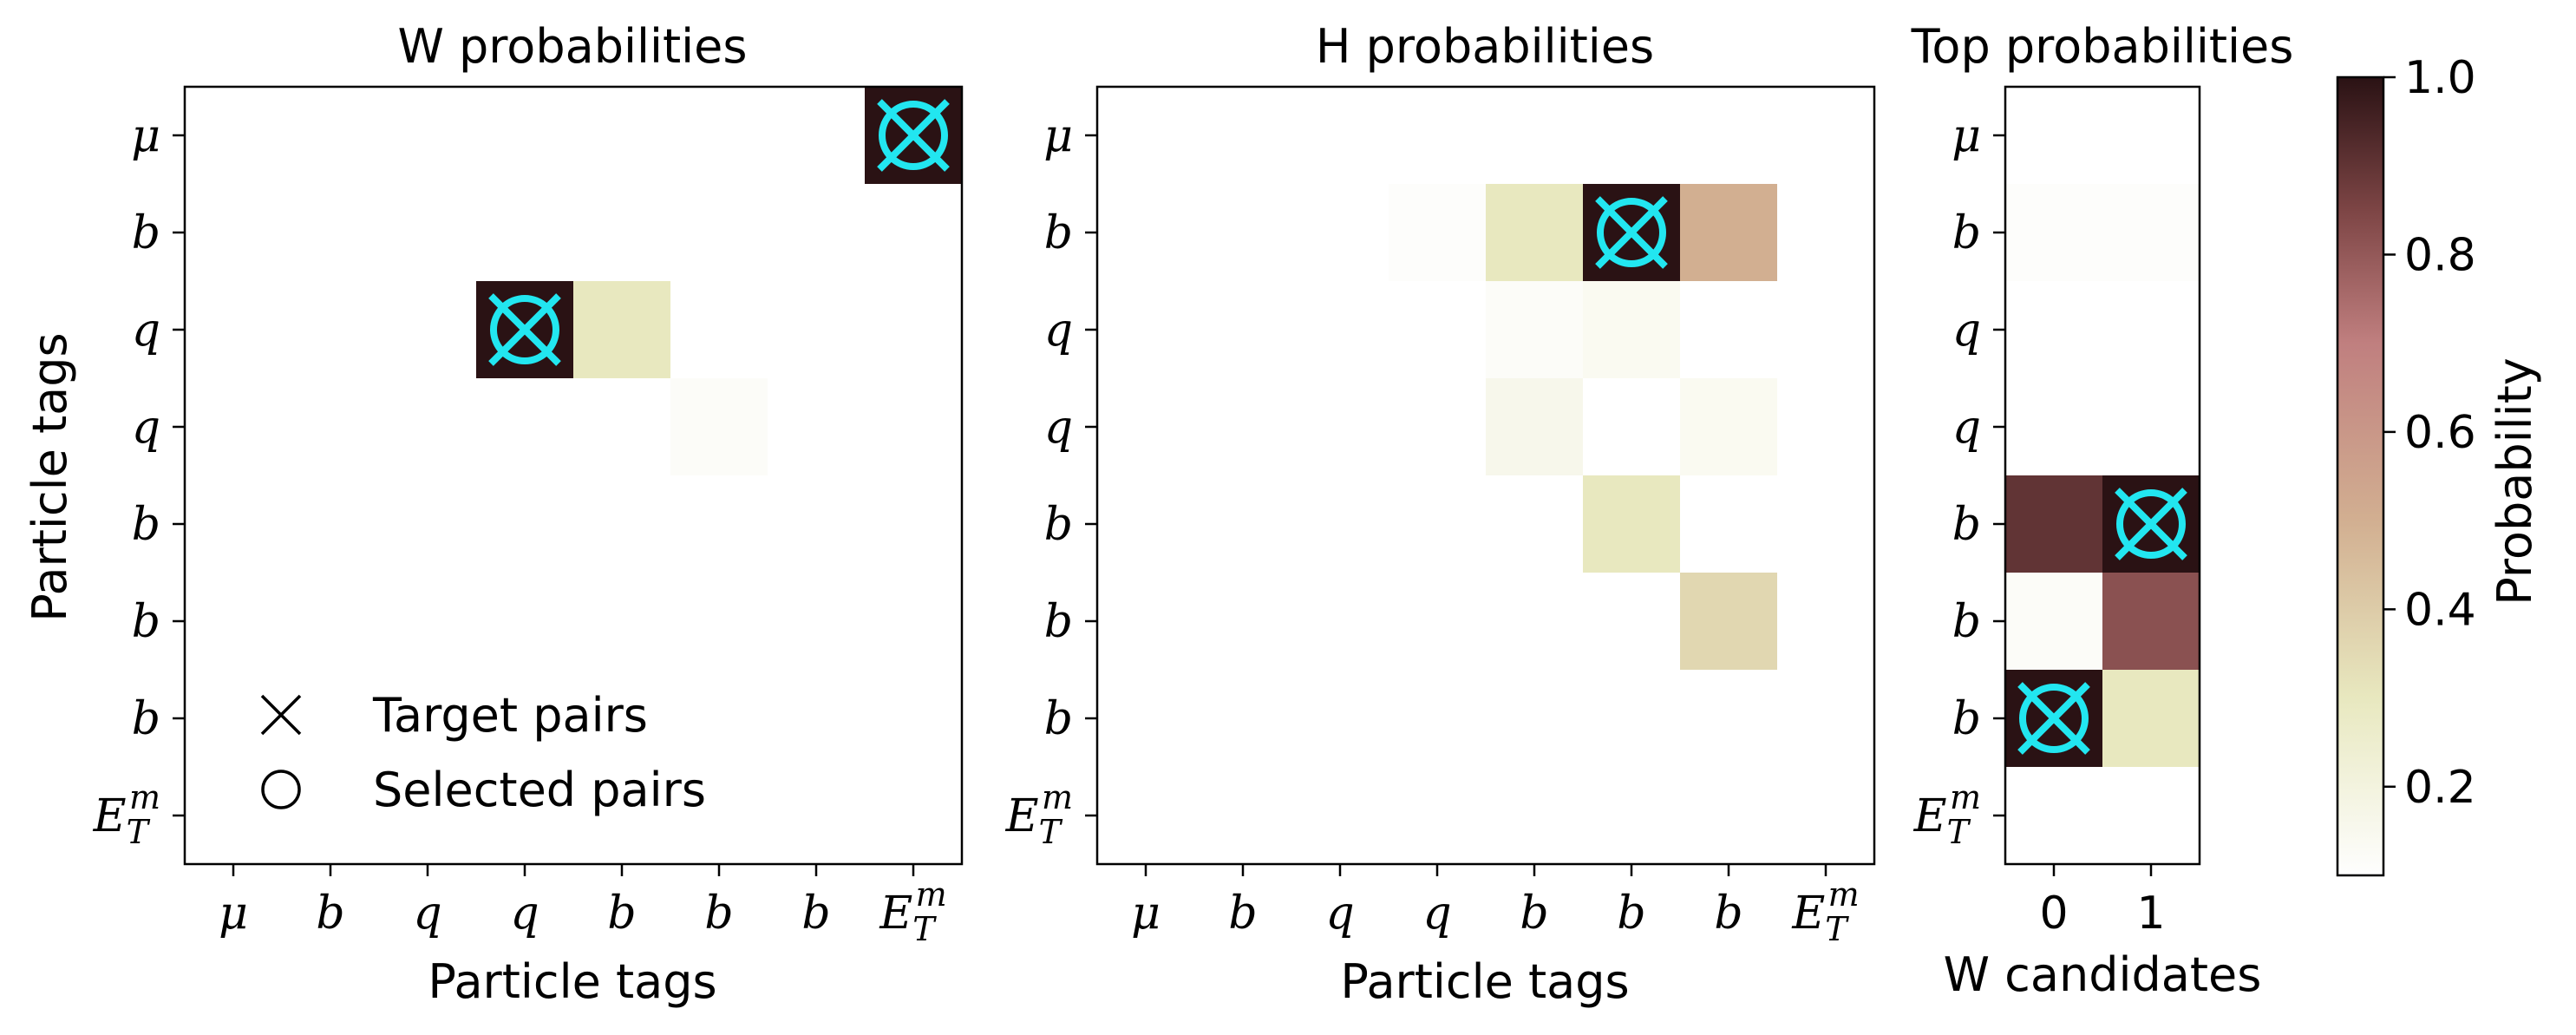  I want to click on colorbar-tick-label: 0.8, so click(2440, 255).